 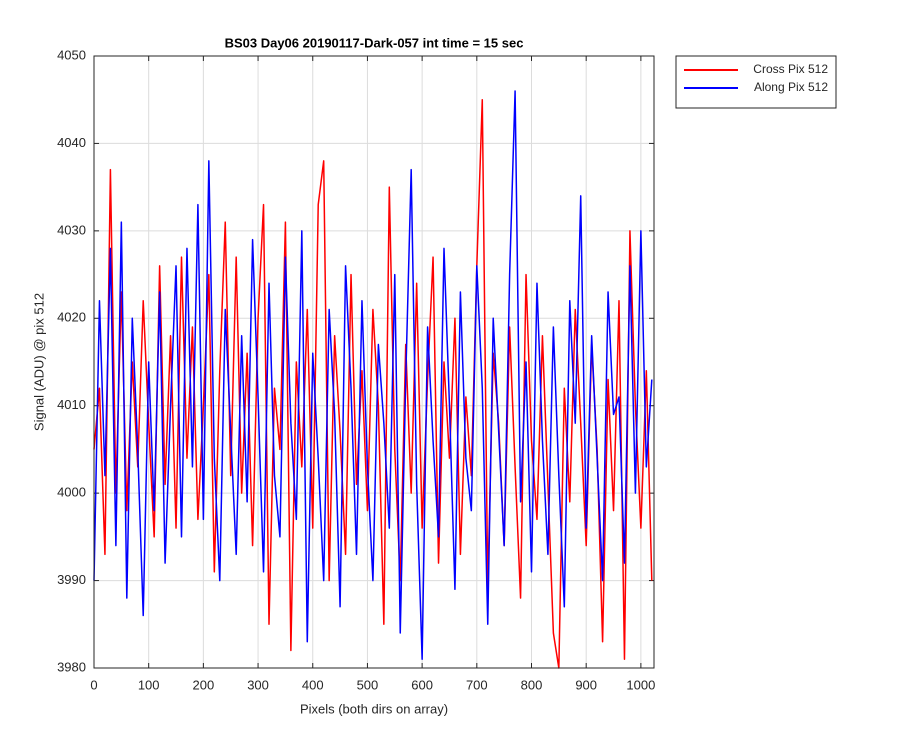 I want to click on legend-label: Cross Pix 512, so click(x=790, y=69).